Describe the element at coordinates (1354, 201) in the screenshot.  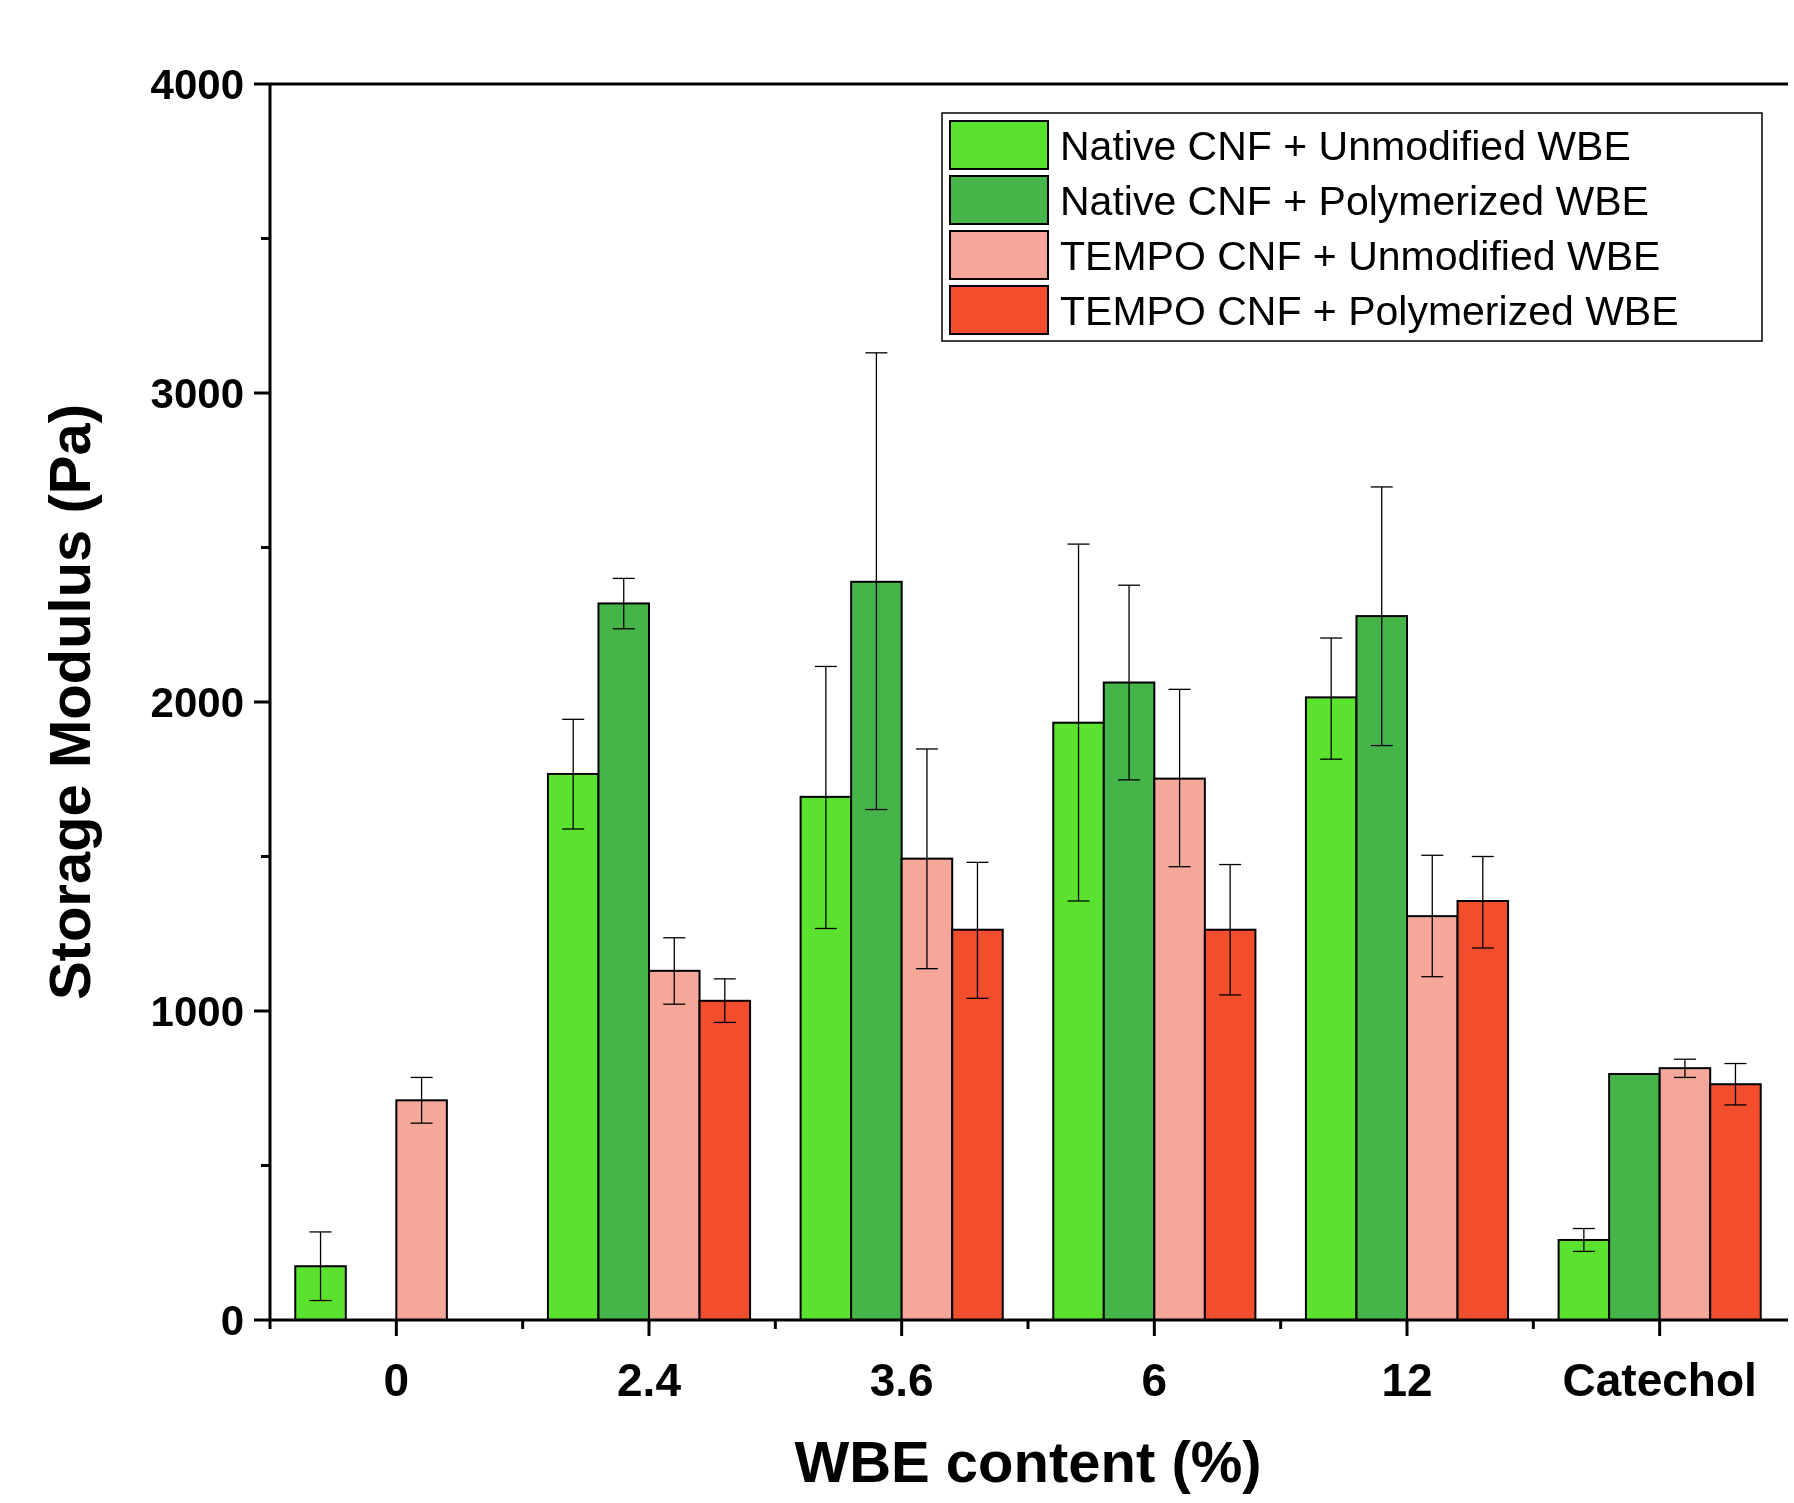
I see `legend-label: Native CNF + Polymerized WBE` at that location.